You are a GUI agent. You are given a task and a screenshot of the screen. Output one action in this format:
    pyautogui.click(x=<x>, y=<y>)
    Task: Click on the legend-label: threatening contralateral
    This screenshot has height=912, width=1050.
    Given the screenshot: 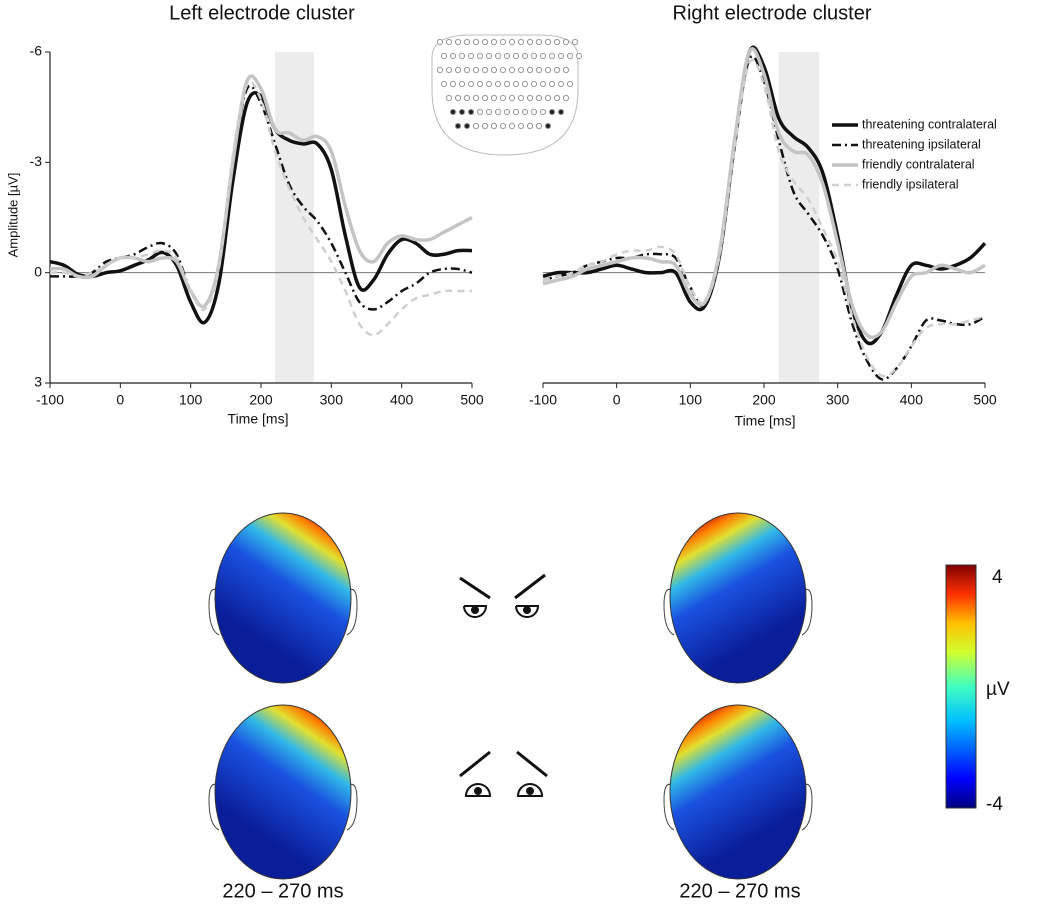 What is the action you would take?
    pyautogui.click(x=929, y=124)
    